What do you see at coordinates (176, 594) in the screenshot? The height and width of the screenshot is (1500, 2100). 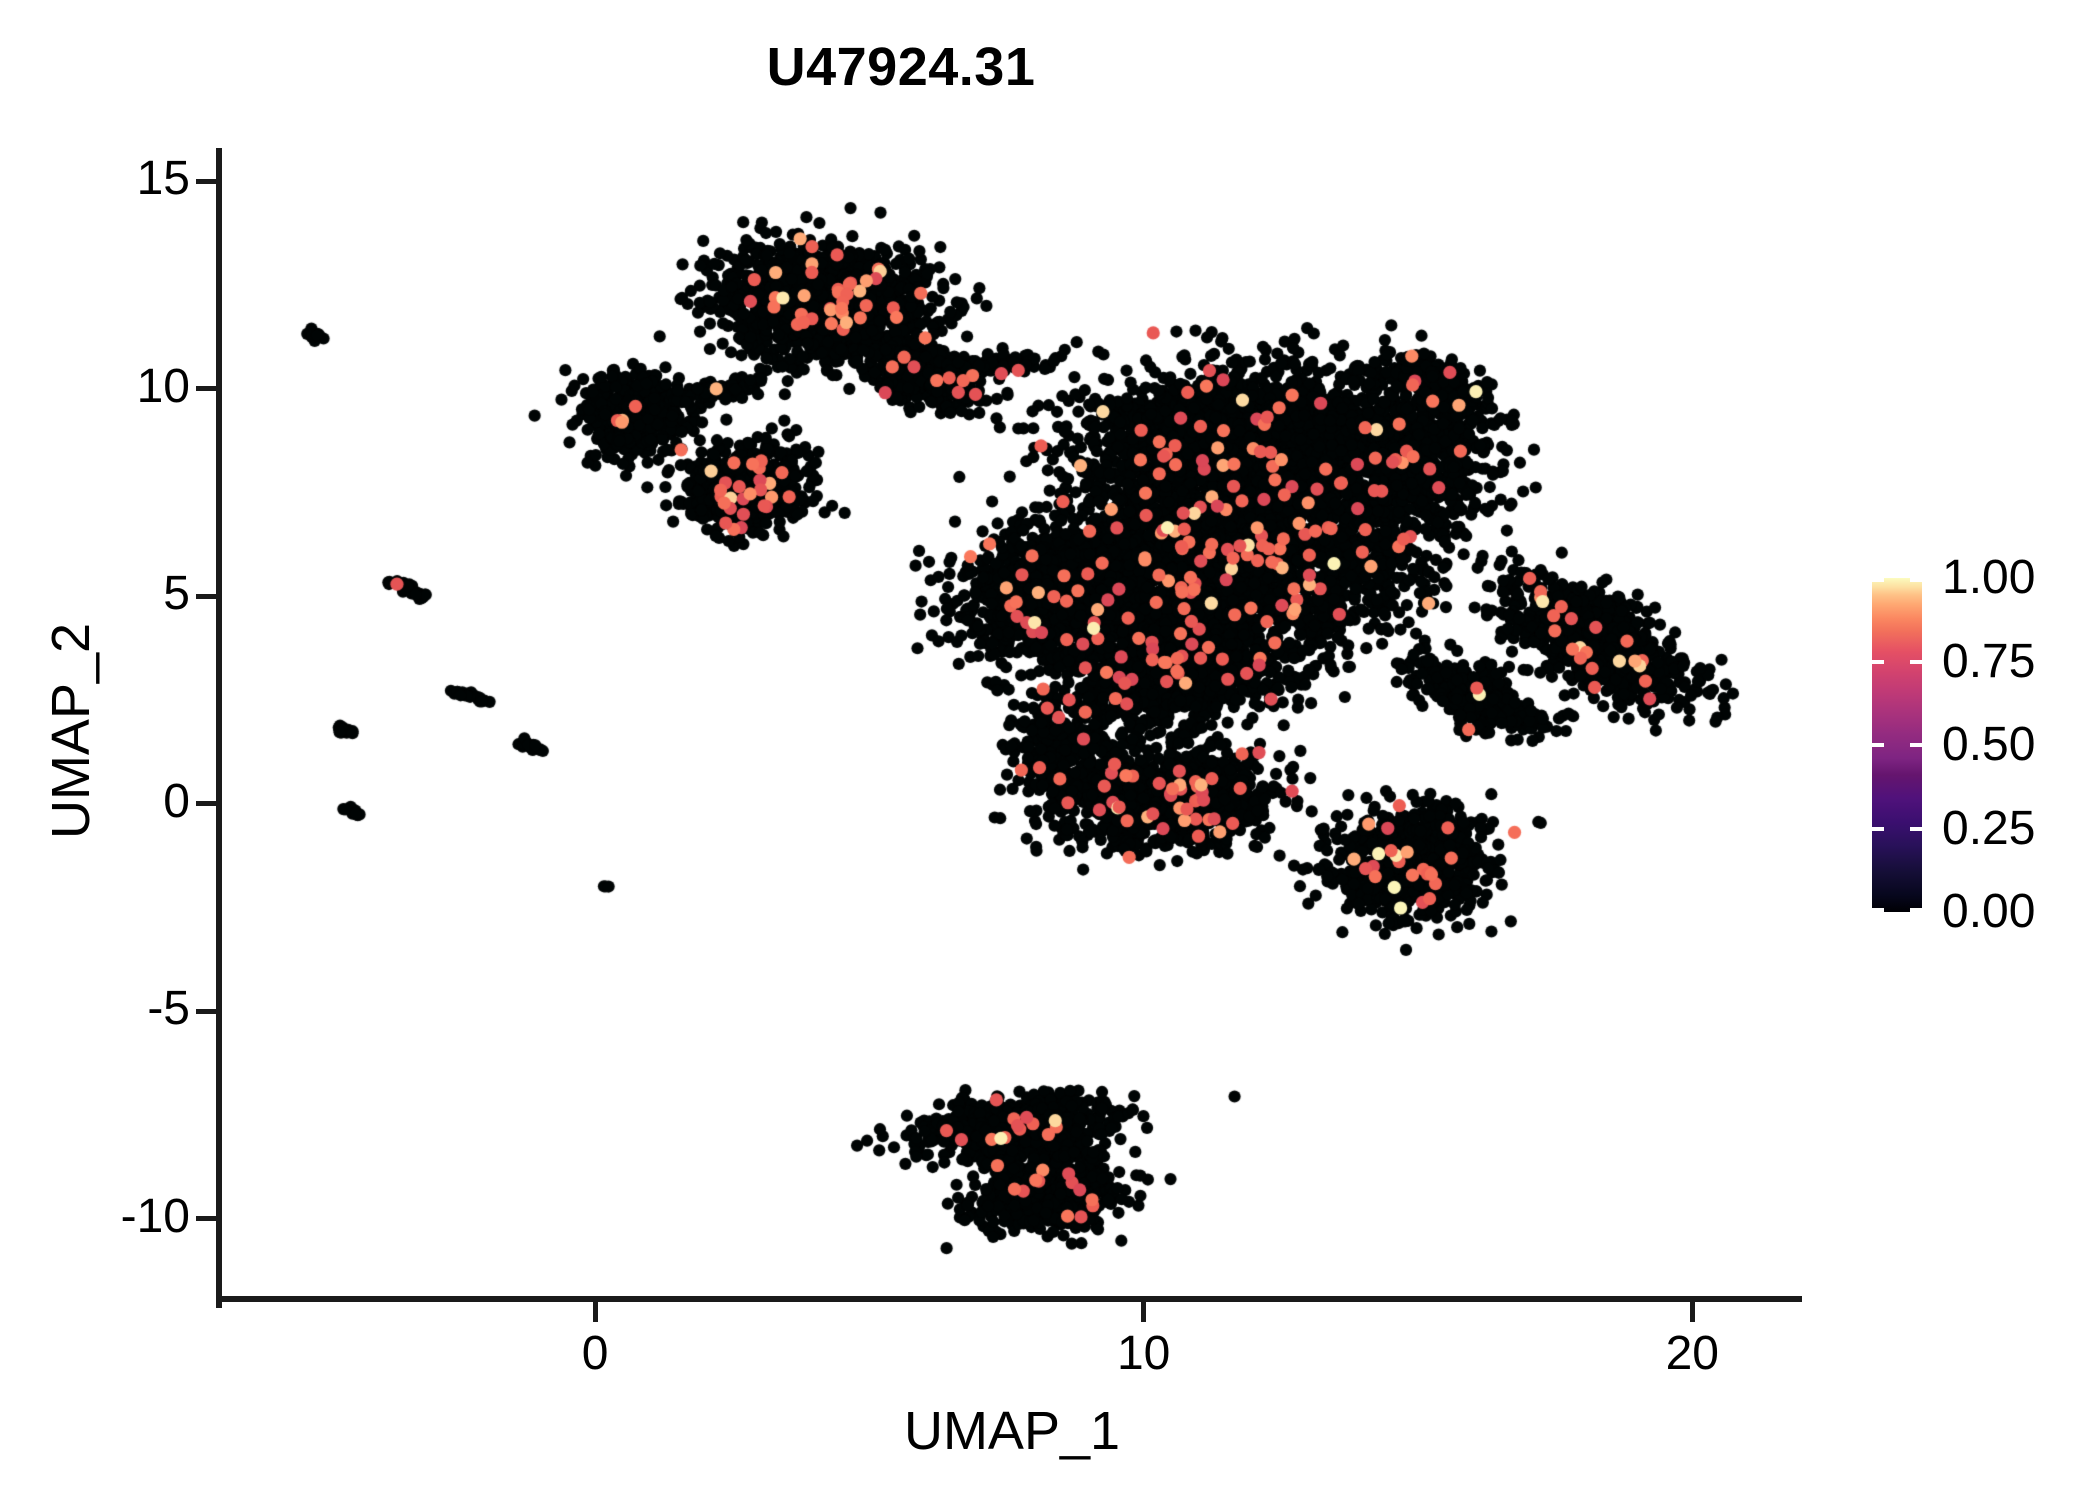 I see `y-tick-label: 5` at bounding box center [176, 594].